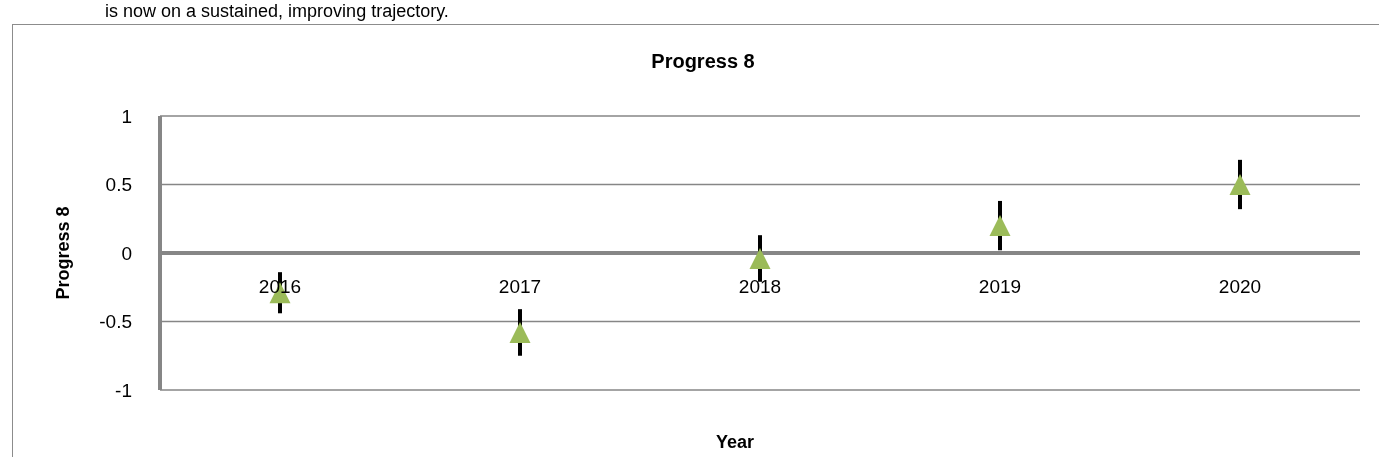 The image size is (1379, 457). Describe the element at coordinates (126, 253) in the screenshot. I see `y-tick-label: 0` at that location.